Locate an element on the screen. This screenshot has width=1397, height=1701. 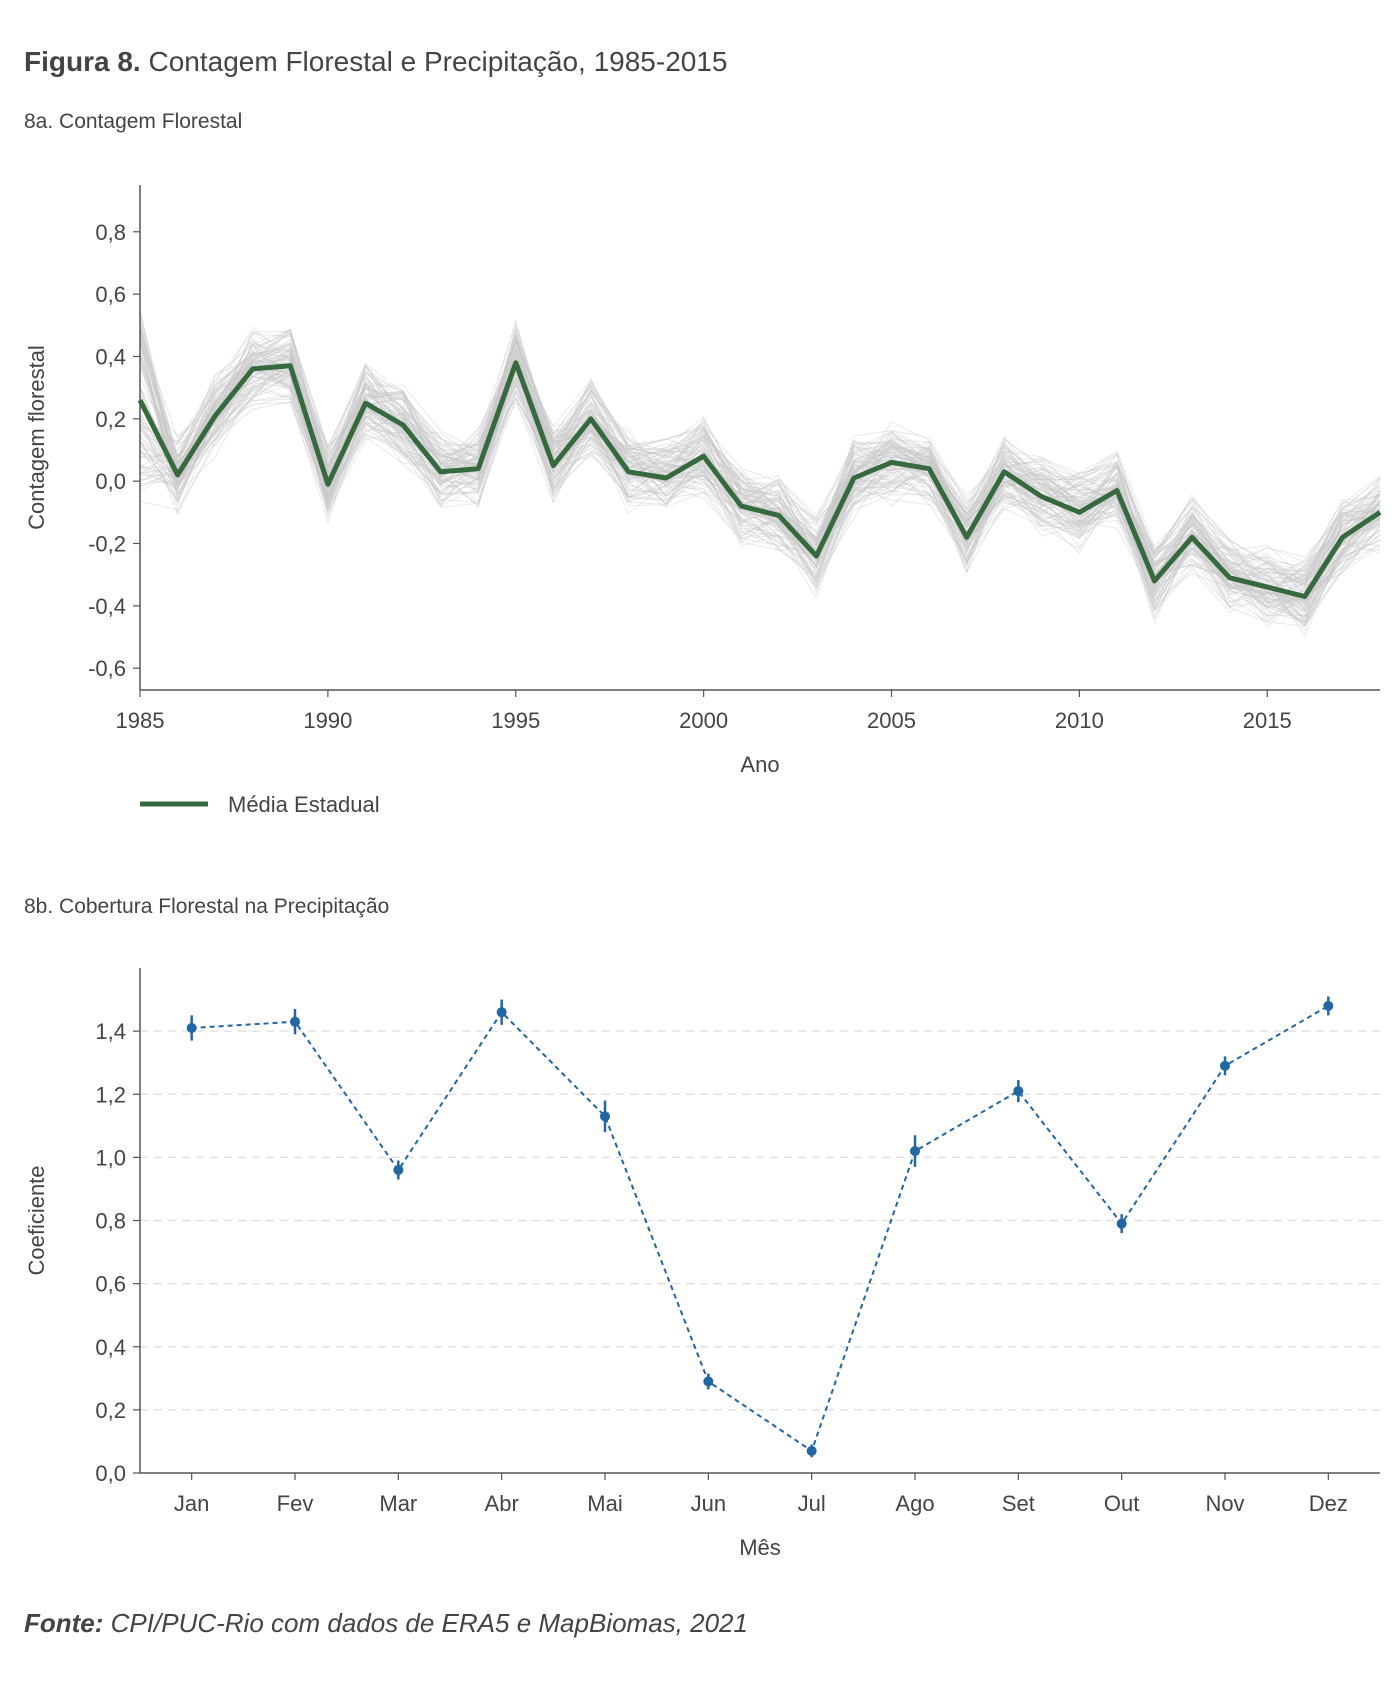
y-tick-label-8b: 0,0 is located at coordinates (110, 1473).